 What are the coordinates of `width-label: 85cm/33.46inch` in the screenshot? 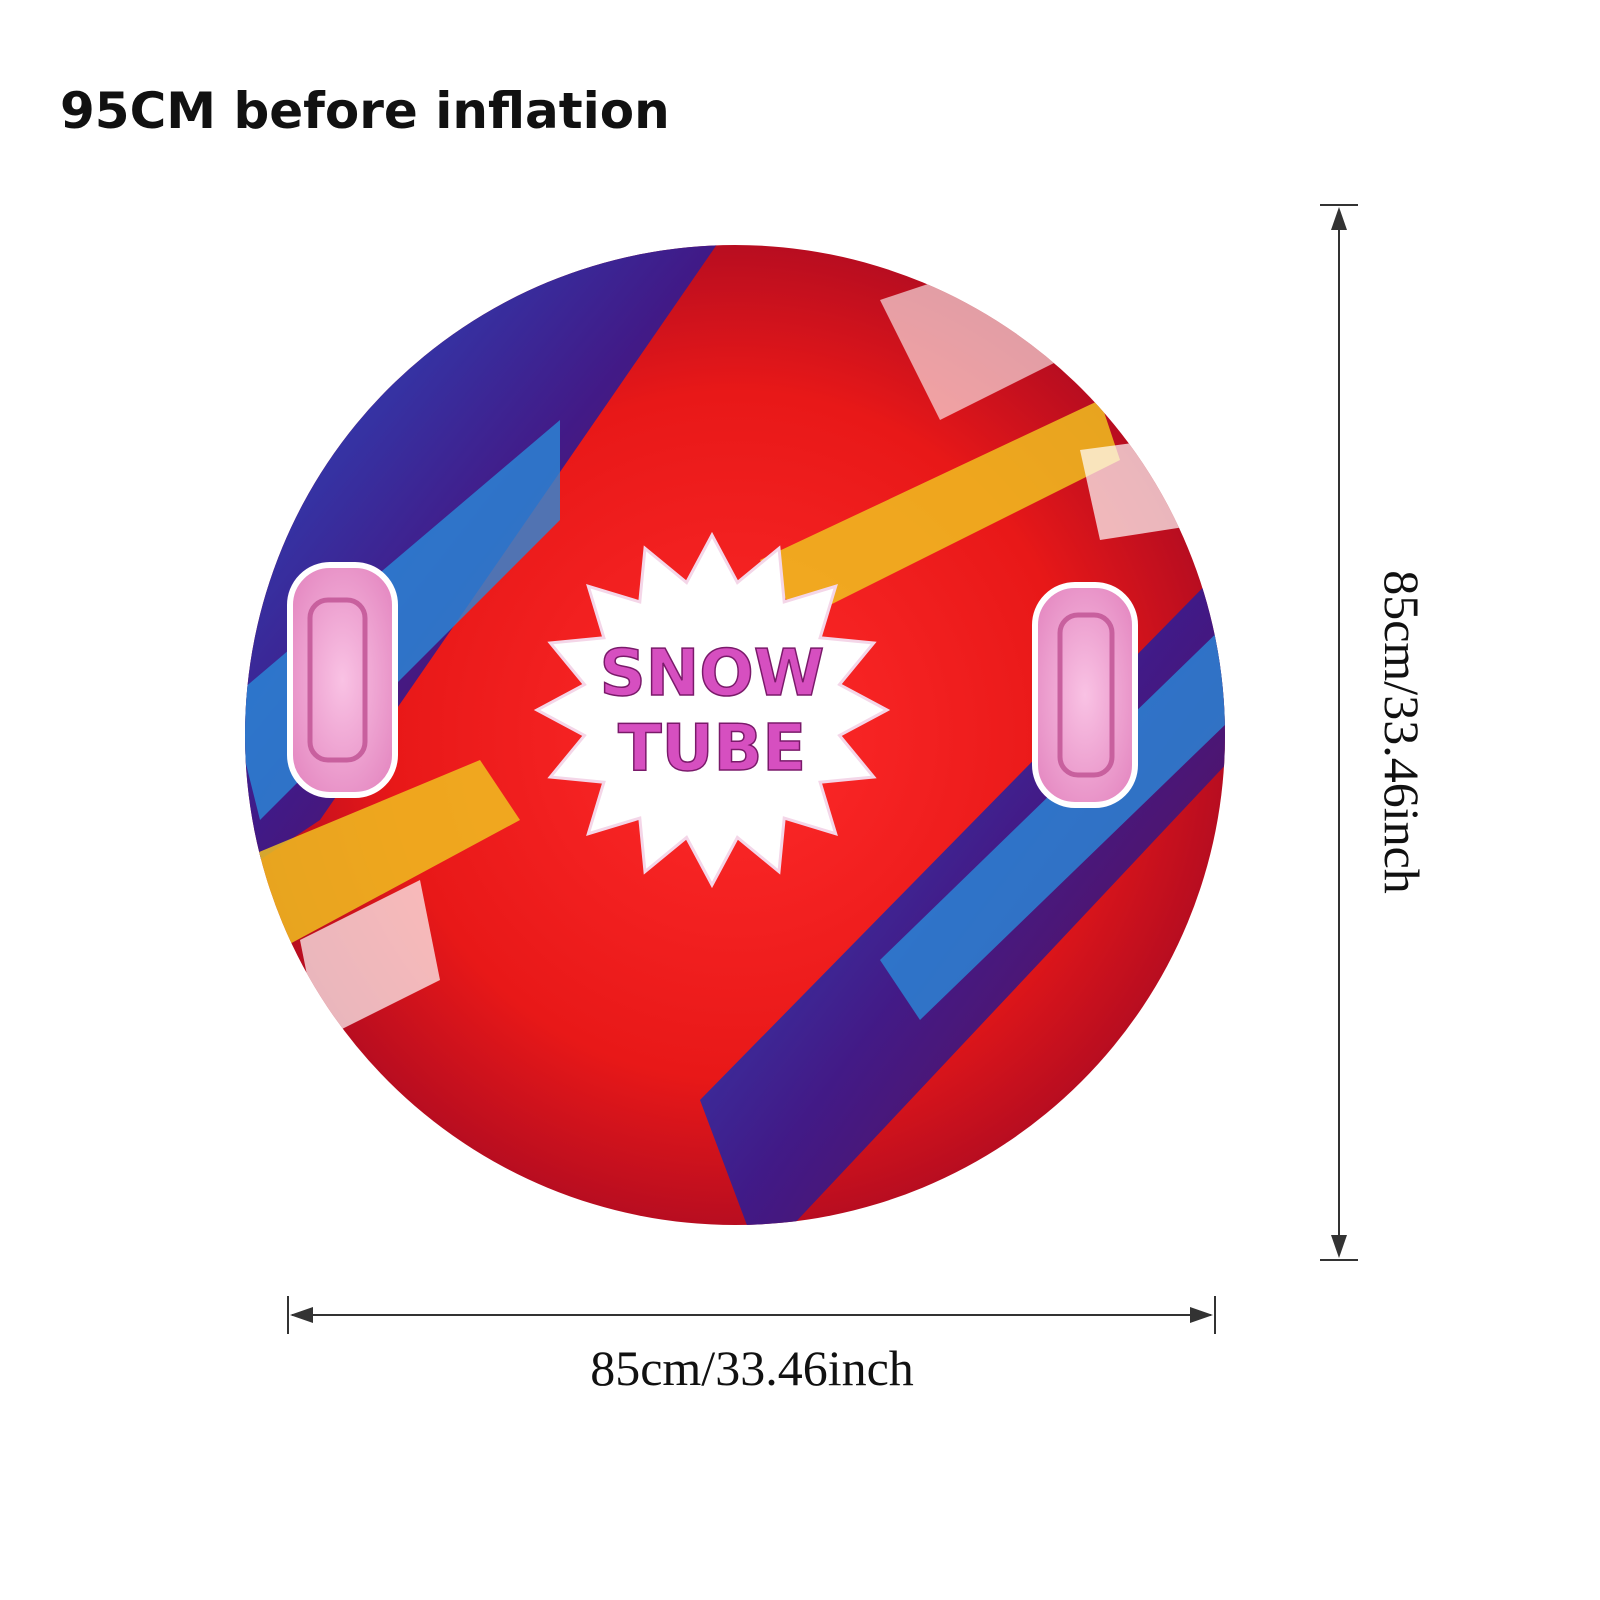 It's located at (752, 1368).